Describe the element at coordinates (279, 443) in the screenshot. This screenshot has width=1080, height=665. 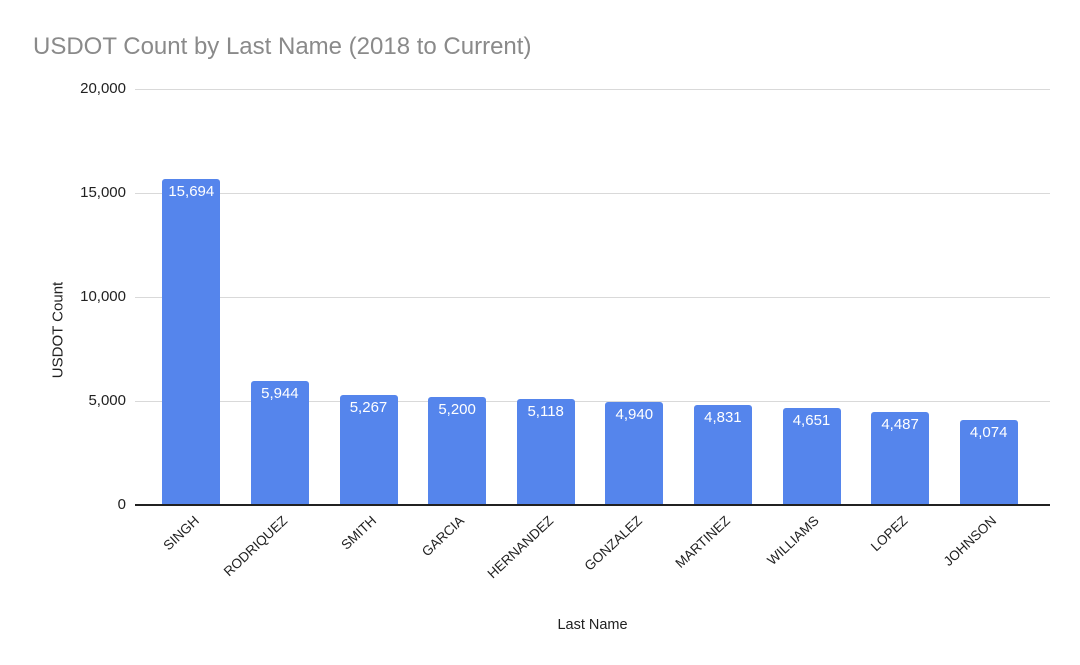
I see `bar-rodriquez: 5,944` at that location.